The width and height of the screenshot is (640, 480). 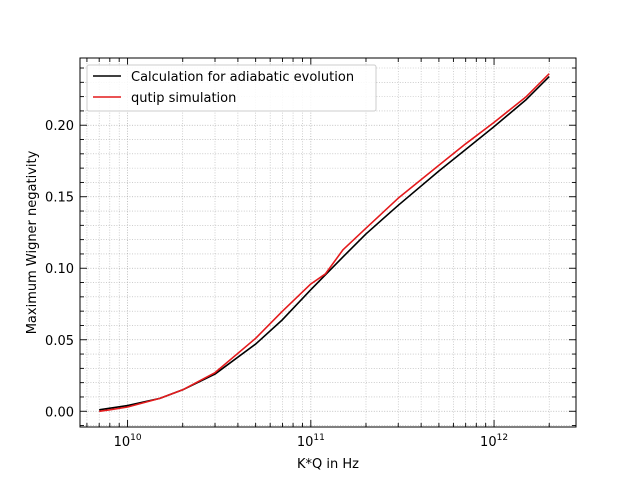 I want to click on x-tick-label: 1010, so click(x=128, y=441).